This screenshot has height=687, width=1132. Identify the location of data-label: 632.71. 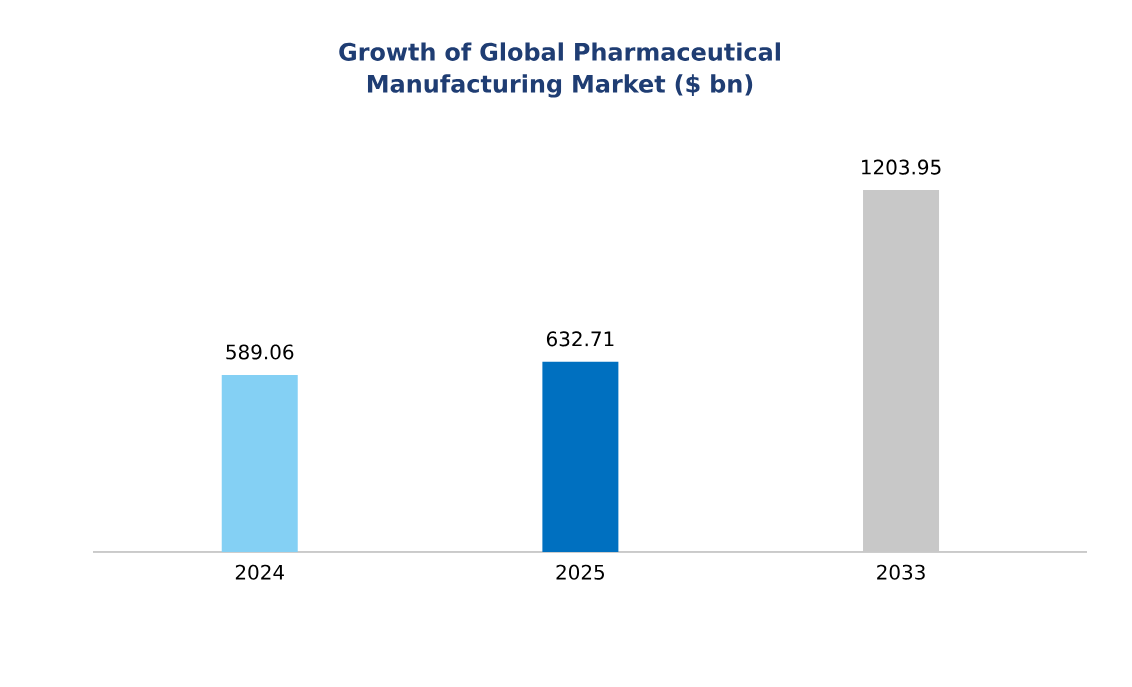
(580, 339).